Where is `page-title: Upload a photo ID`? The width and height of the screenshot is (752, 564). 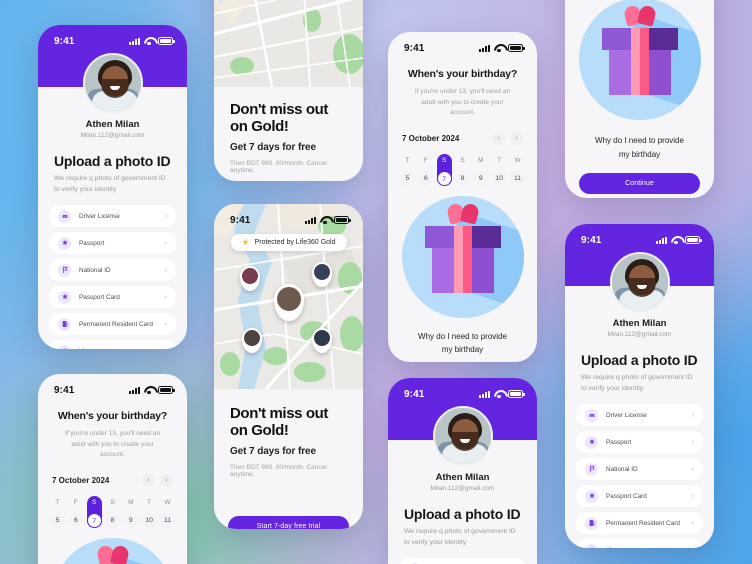
page-title: Upload a photo ID is located at coordinates (462, 514).